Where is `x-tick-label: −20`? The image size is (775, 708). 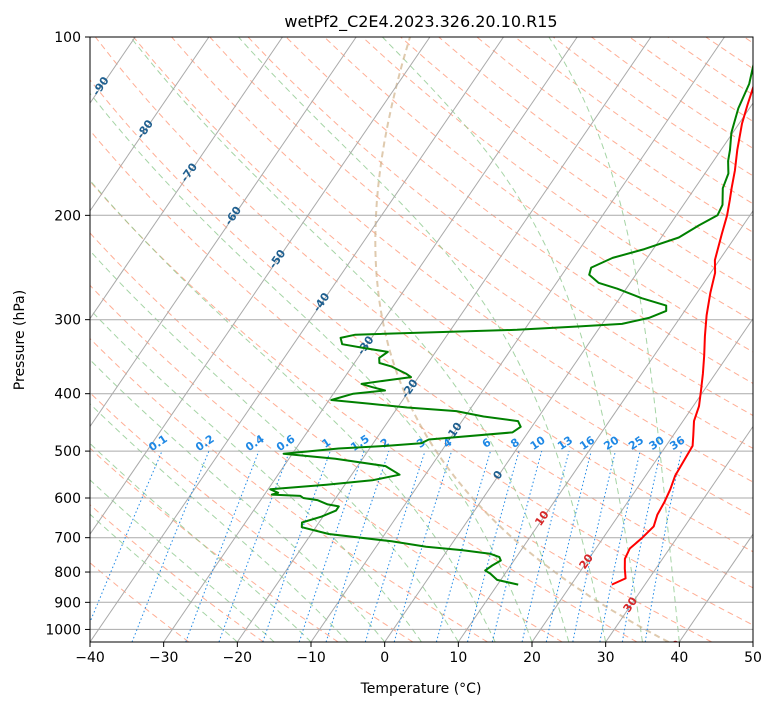
x-tick-label: −20 is located at coordinates (238, 658).